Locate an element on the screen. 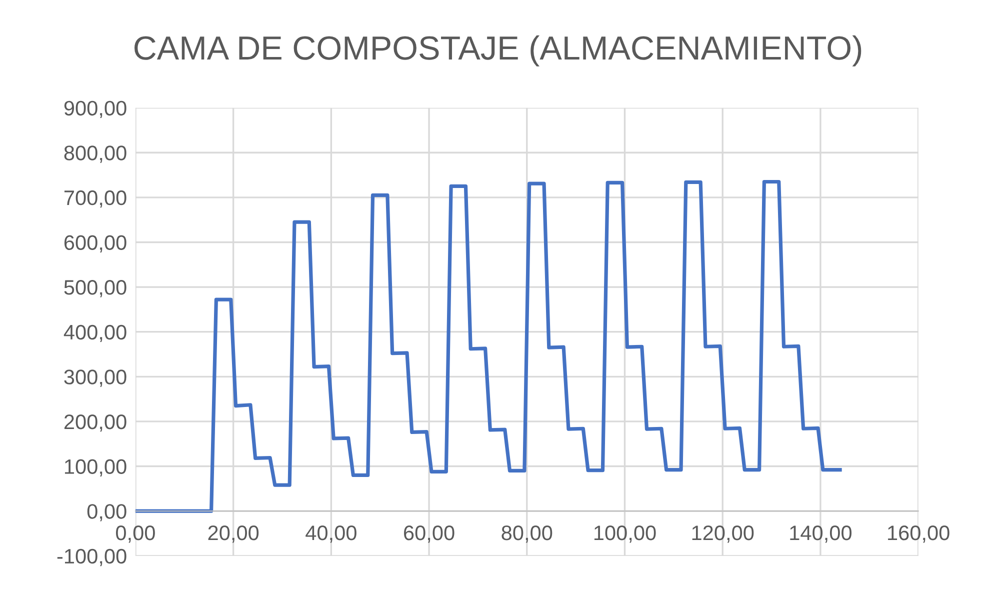 Image resolution: width=996 pixels, height=599 pixels. x-tick-label: 0,00 is located at coordinates (135, 534).